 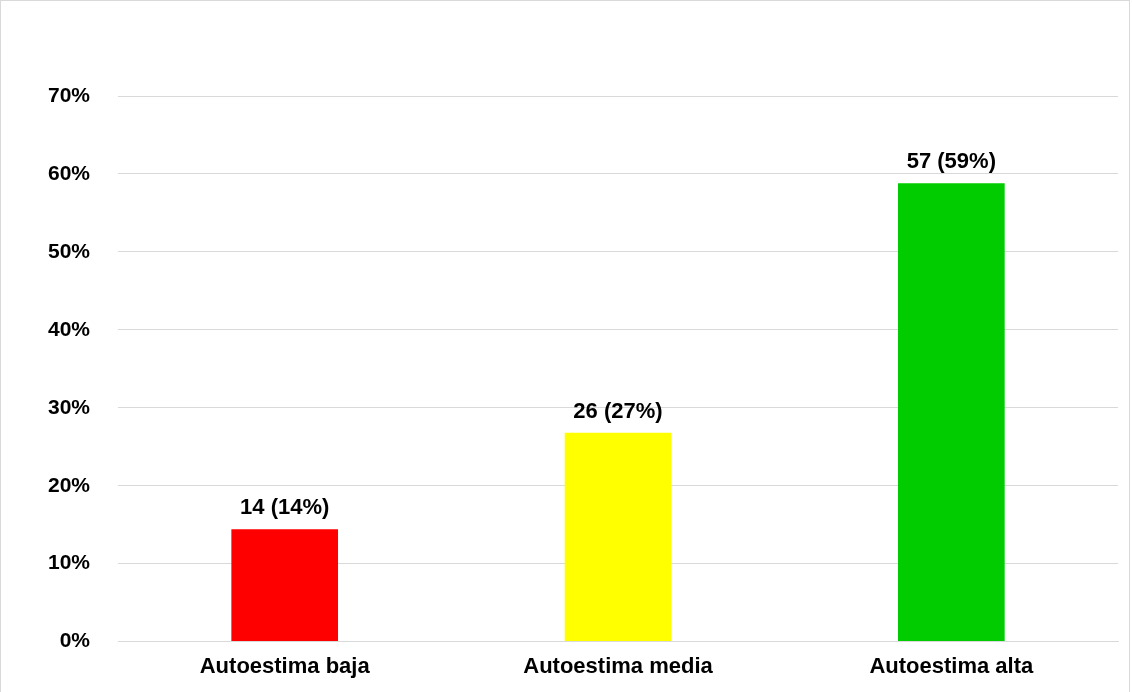 What do you see at coordinates (69, 484) in the screenshot?
I see `y-tick-label: 20%` at bounding box center [69, 484].